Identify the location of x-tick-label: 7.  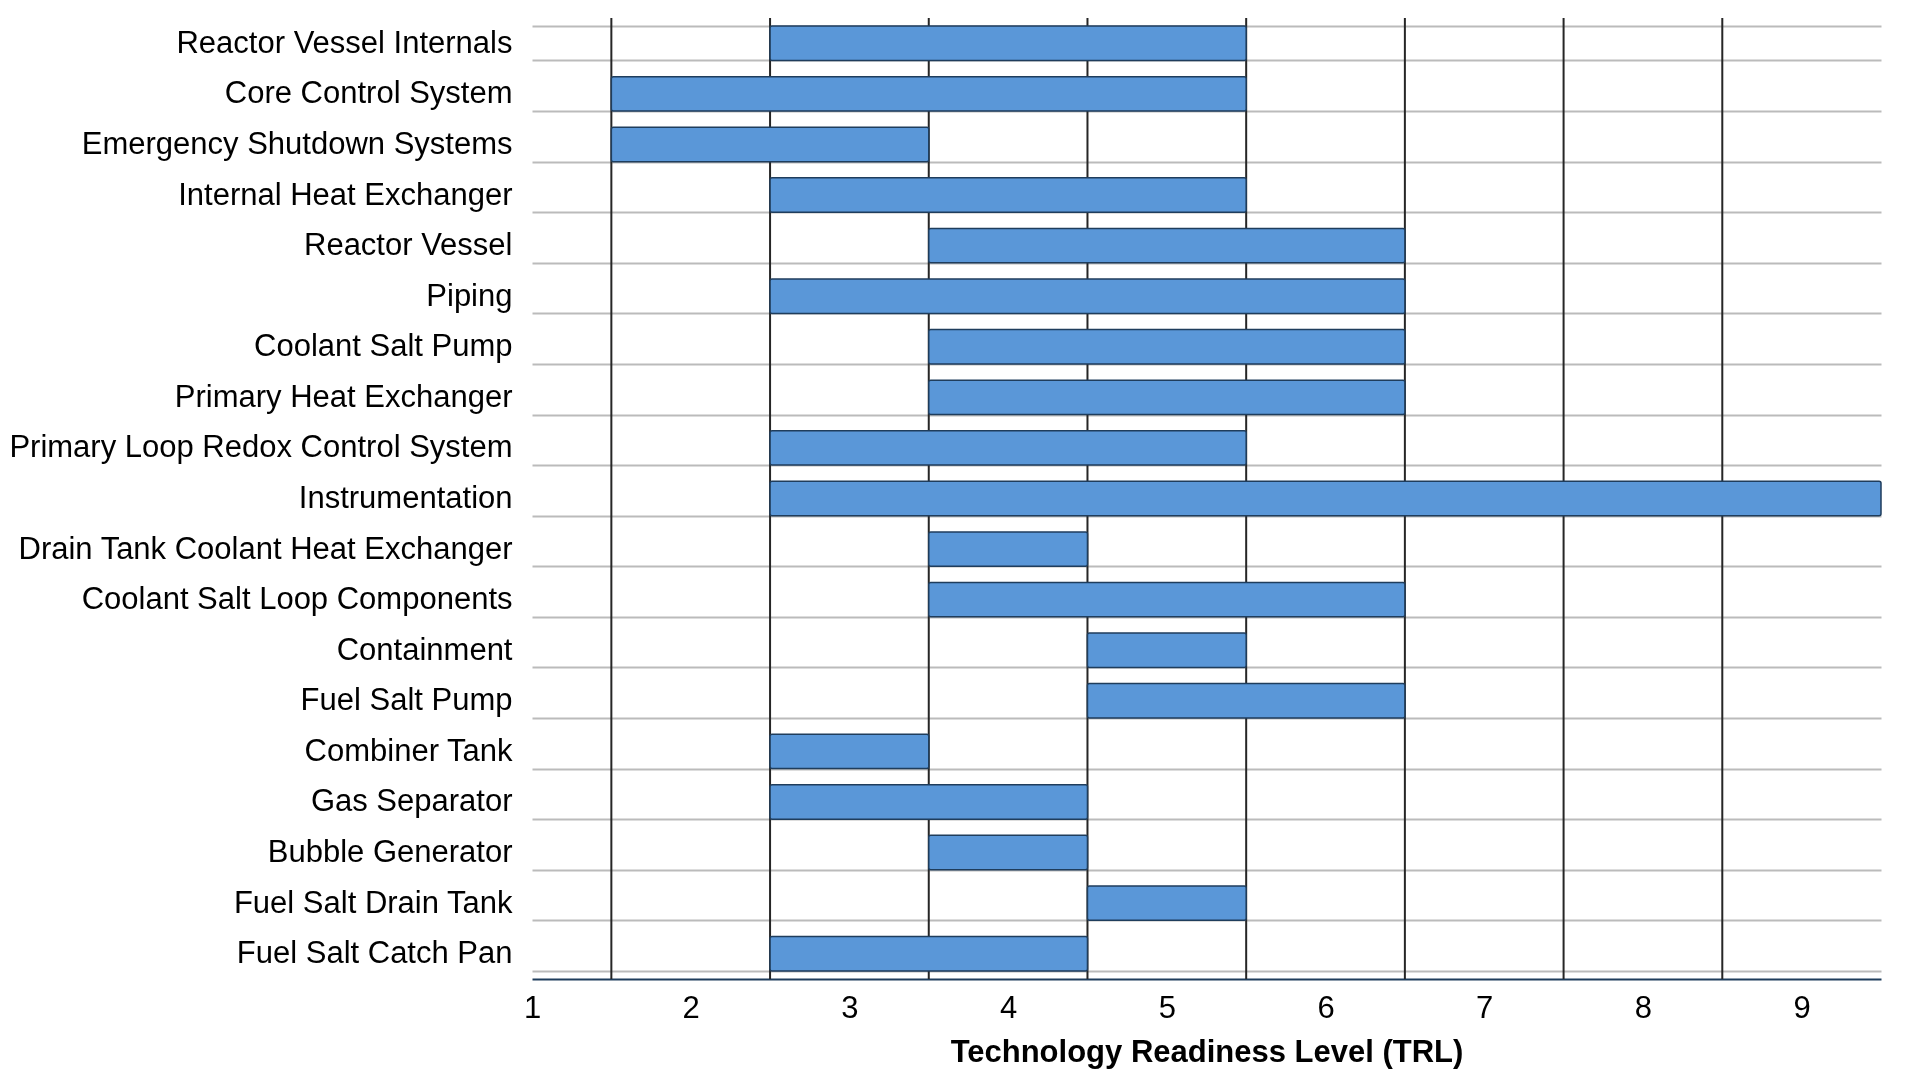
(1485, 1007).